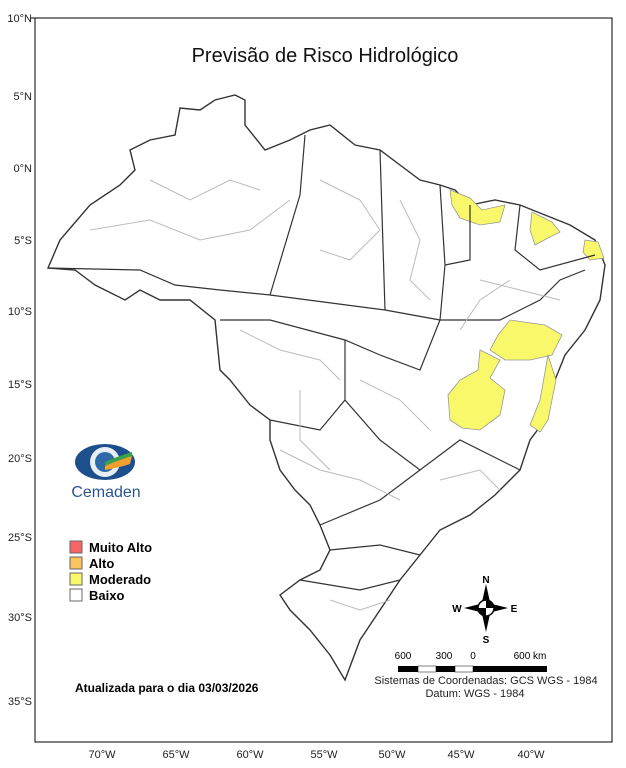  What do you see at coordinates (76, 579) in the screenshot?
I see `legend-swatch-moderado` at bounding box center [76, 579].